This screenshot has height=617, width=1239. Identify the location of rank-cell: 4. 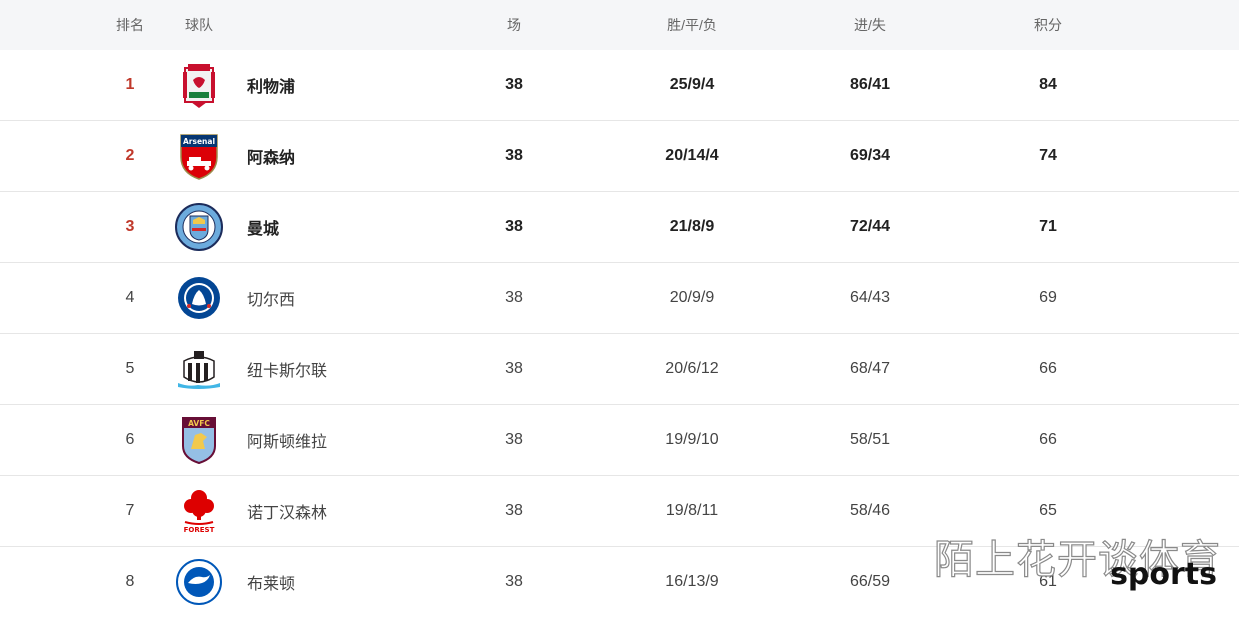
(130, 297).